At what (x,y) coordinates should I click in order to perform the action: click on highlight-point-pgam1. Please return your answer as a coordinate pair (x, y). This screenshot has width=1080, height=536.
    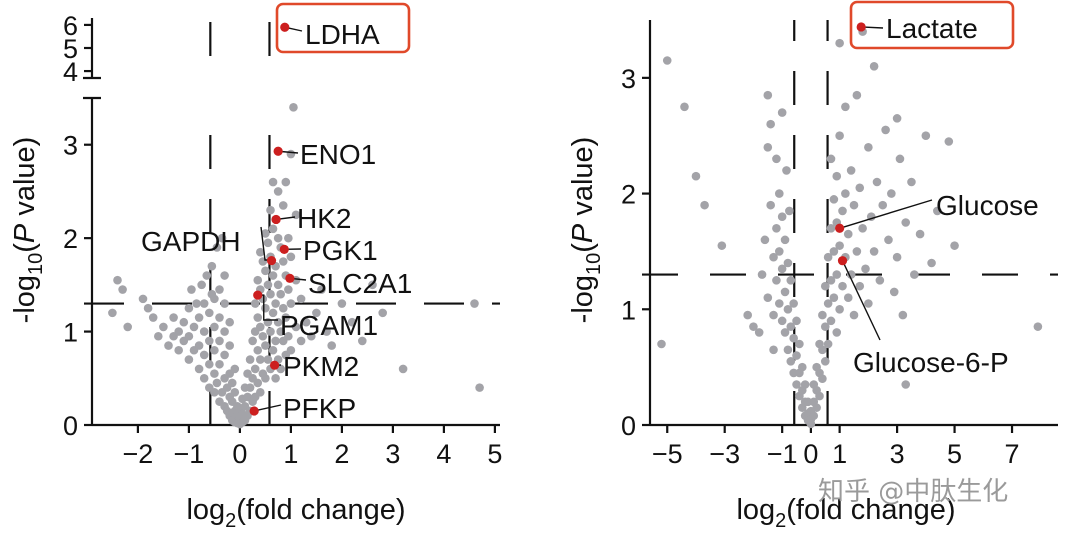
    Looking at the image, I should click on (258, 295).